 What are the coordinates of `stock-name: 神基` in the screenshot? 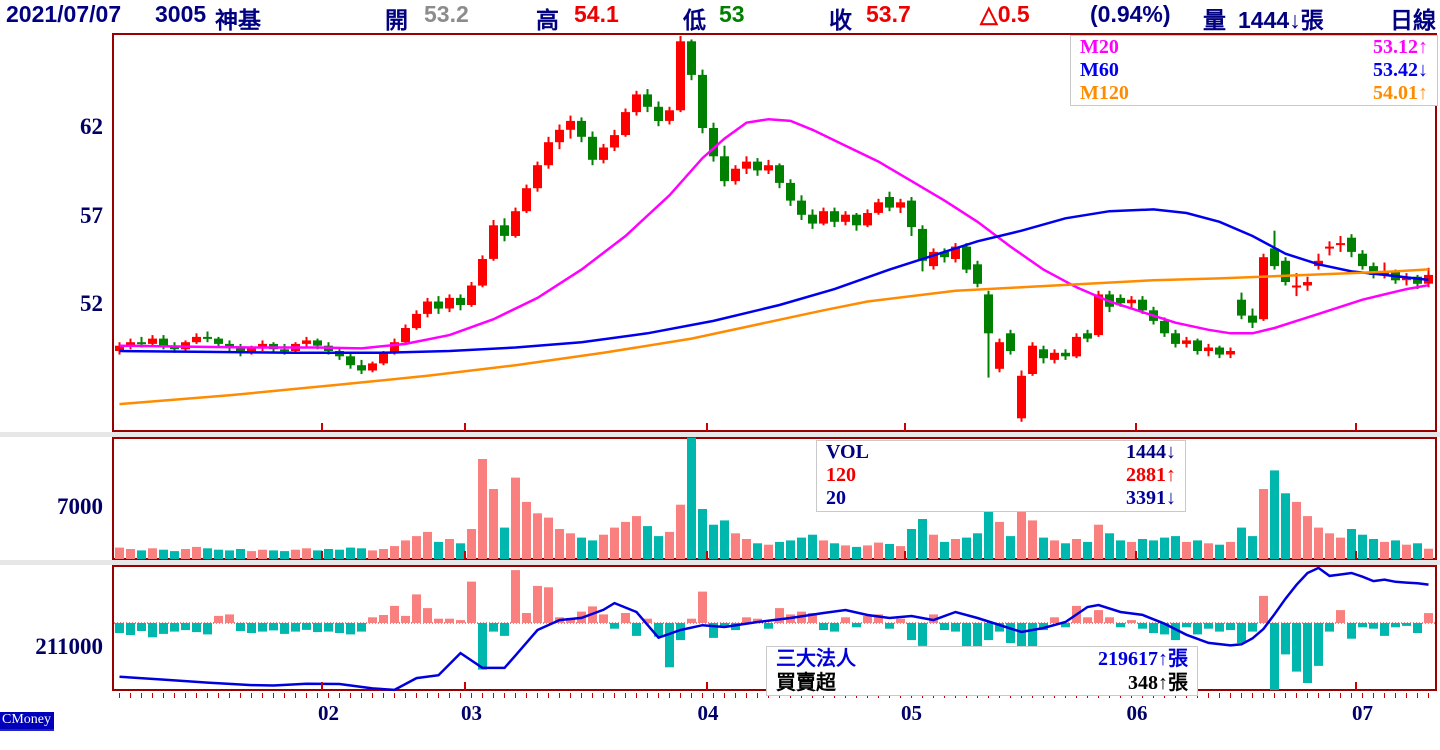 It's located at (238, 20).